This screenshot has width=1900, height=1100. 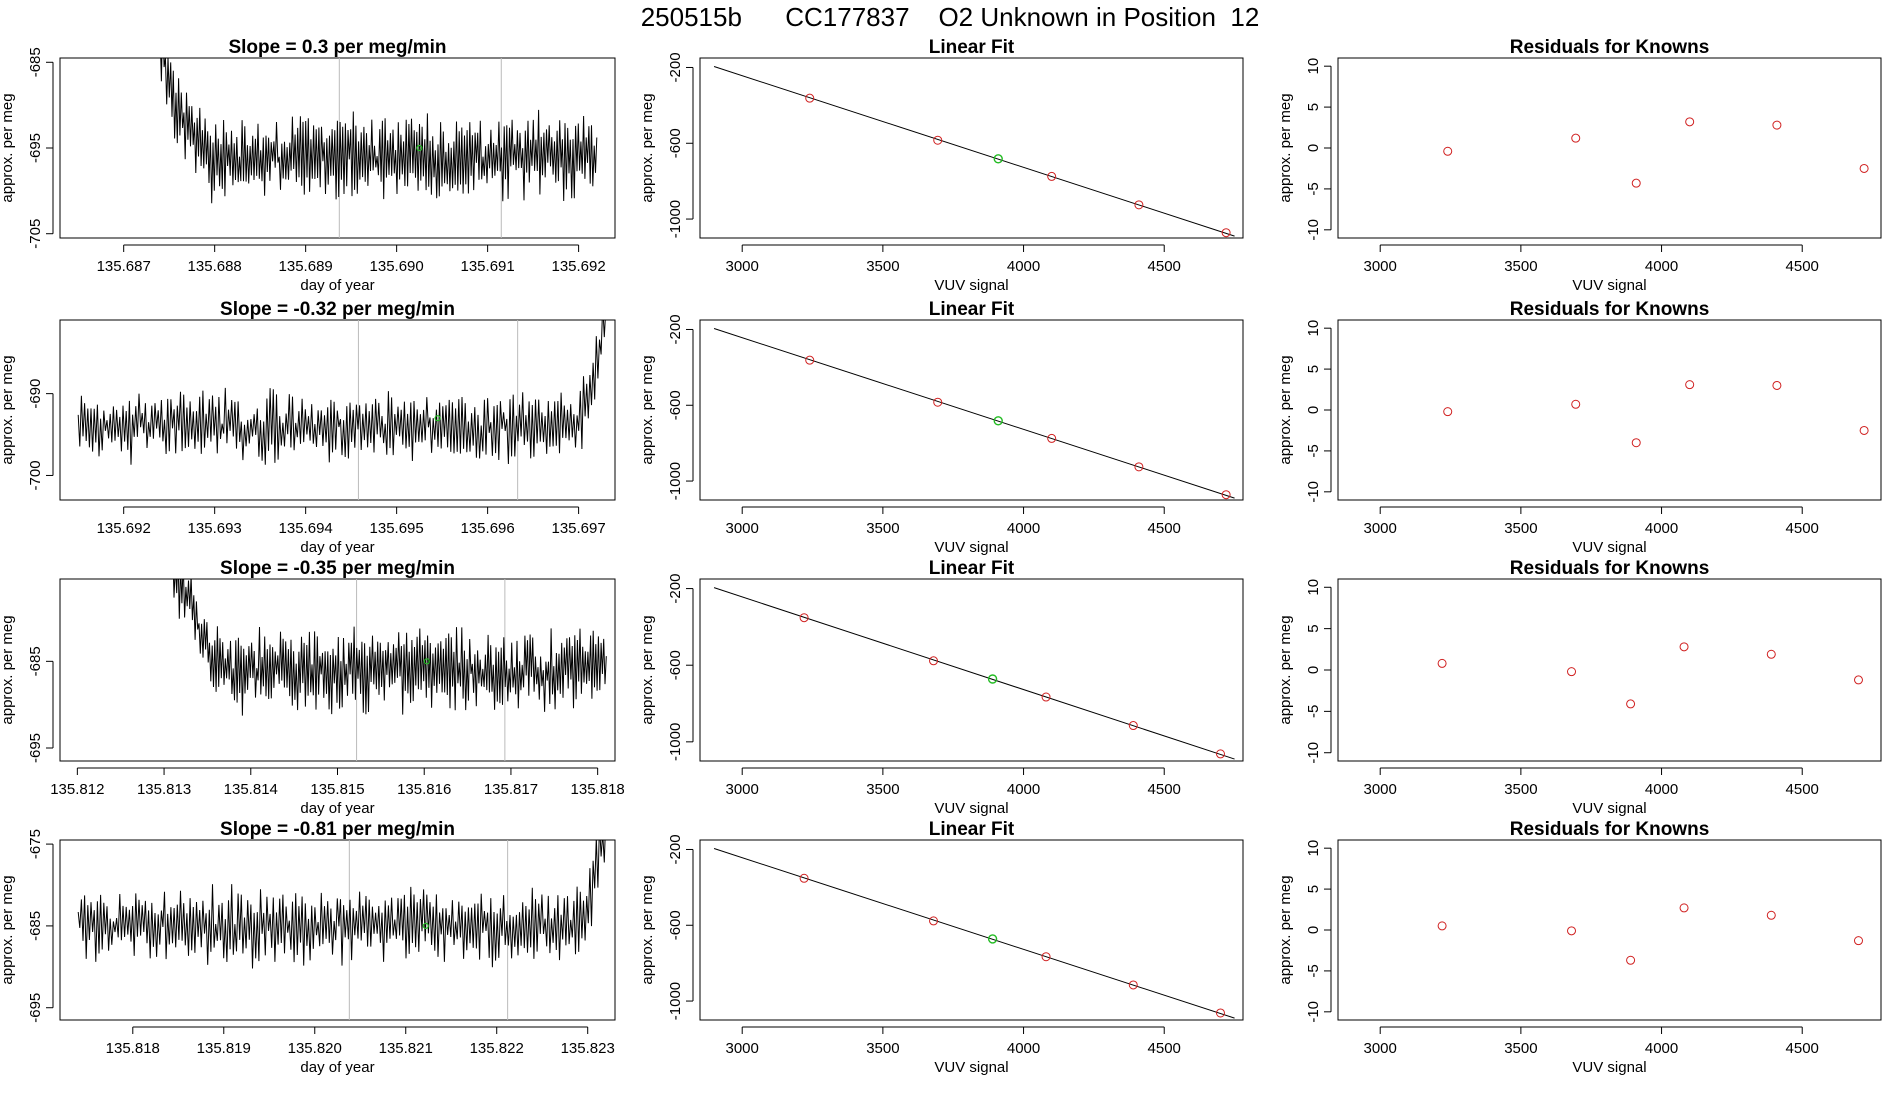 I want to click on x-tick-label: 135.815, so click(x=337, y=789).